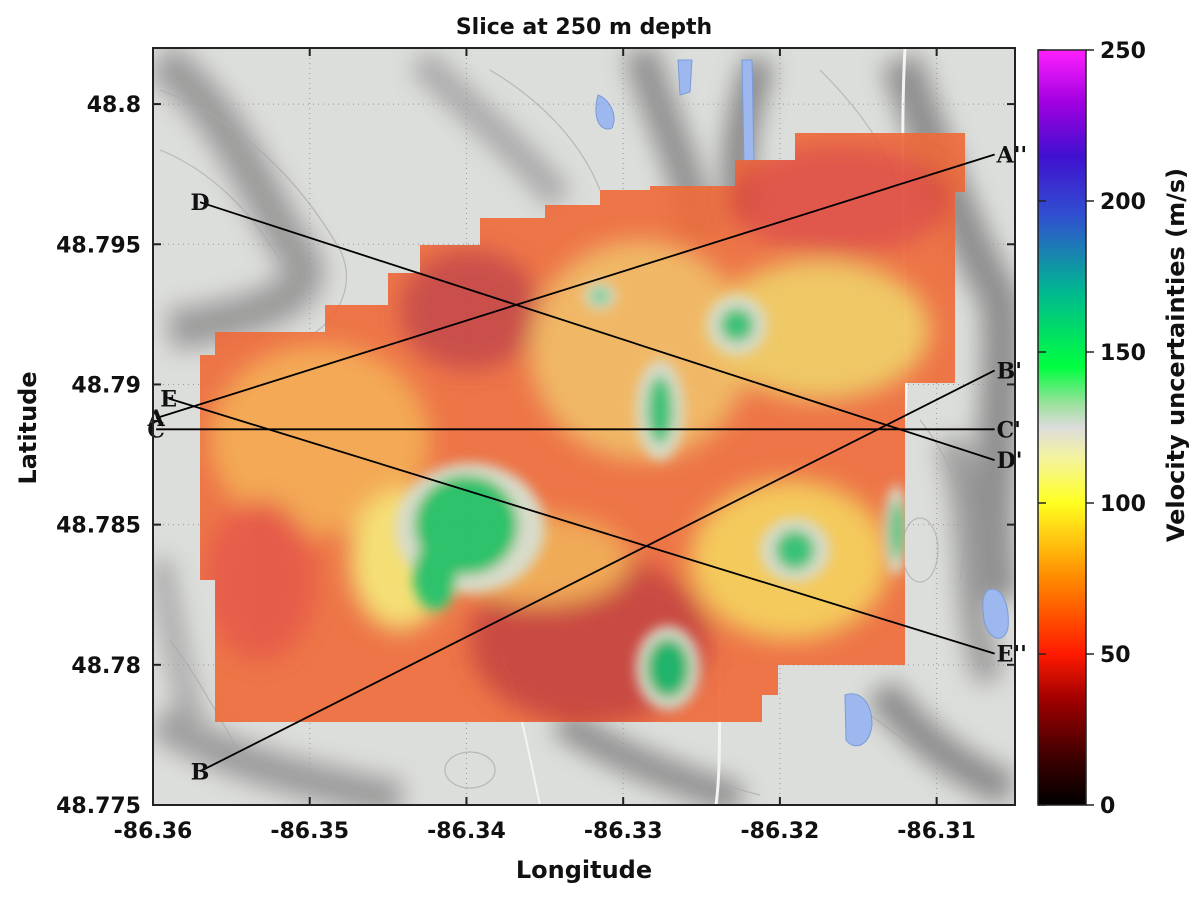 The image size is (1200, 900). What do you see at coordinates (200, 772) in the screenshot?
I see `profile-start-label: B` at bounding box center [200, 772].